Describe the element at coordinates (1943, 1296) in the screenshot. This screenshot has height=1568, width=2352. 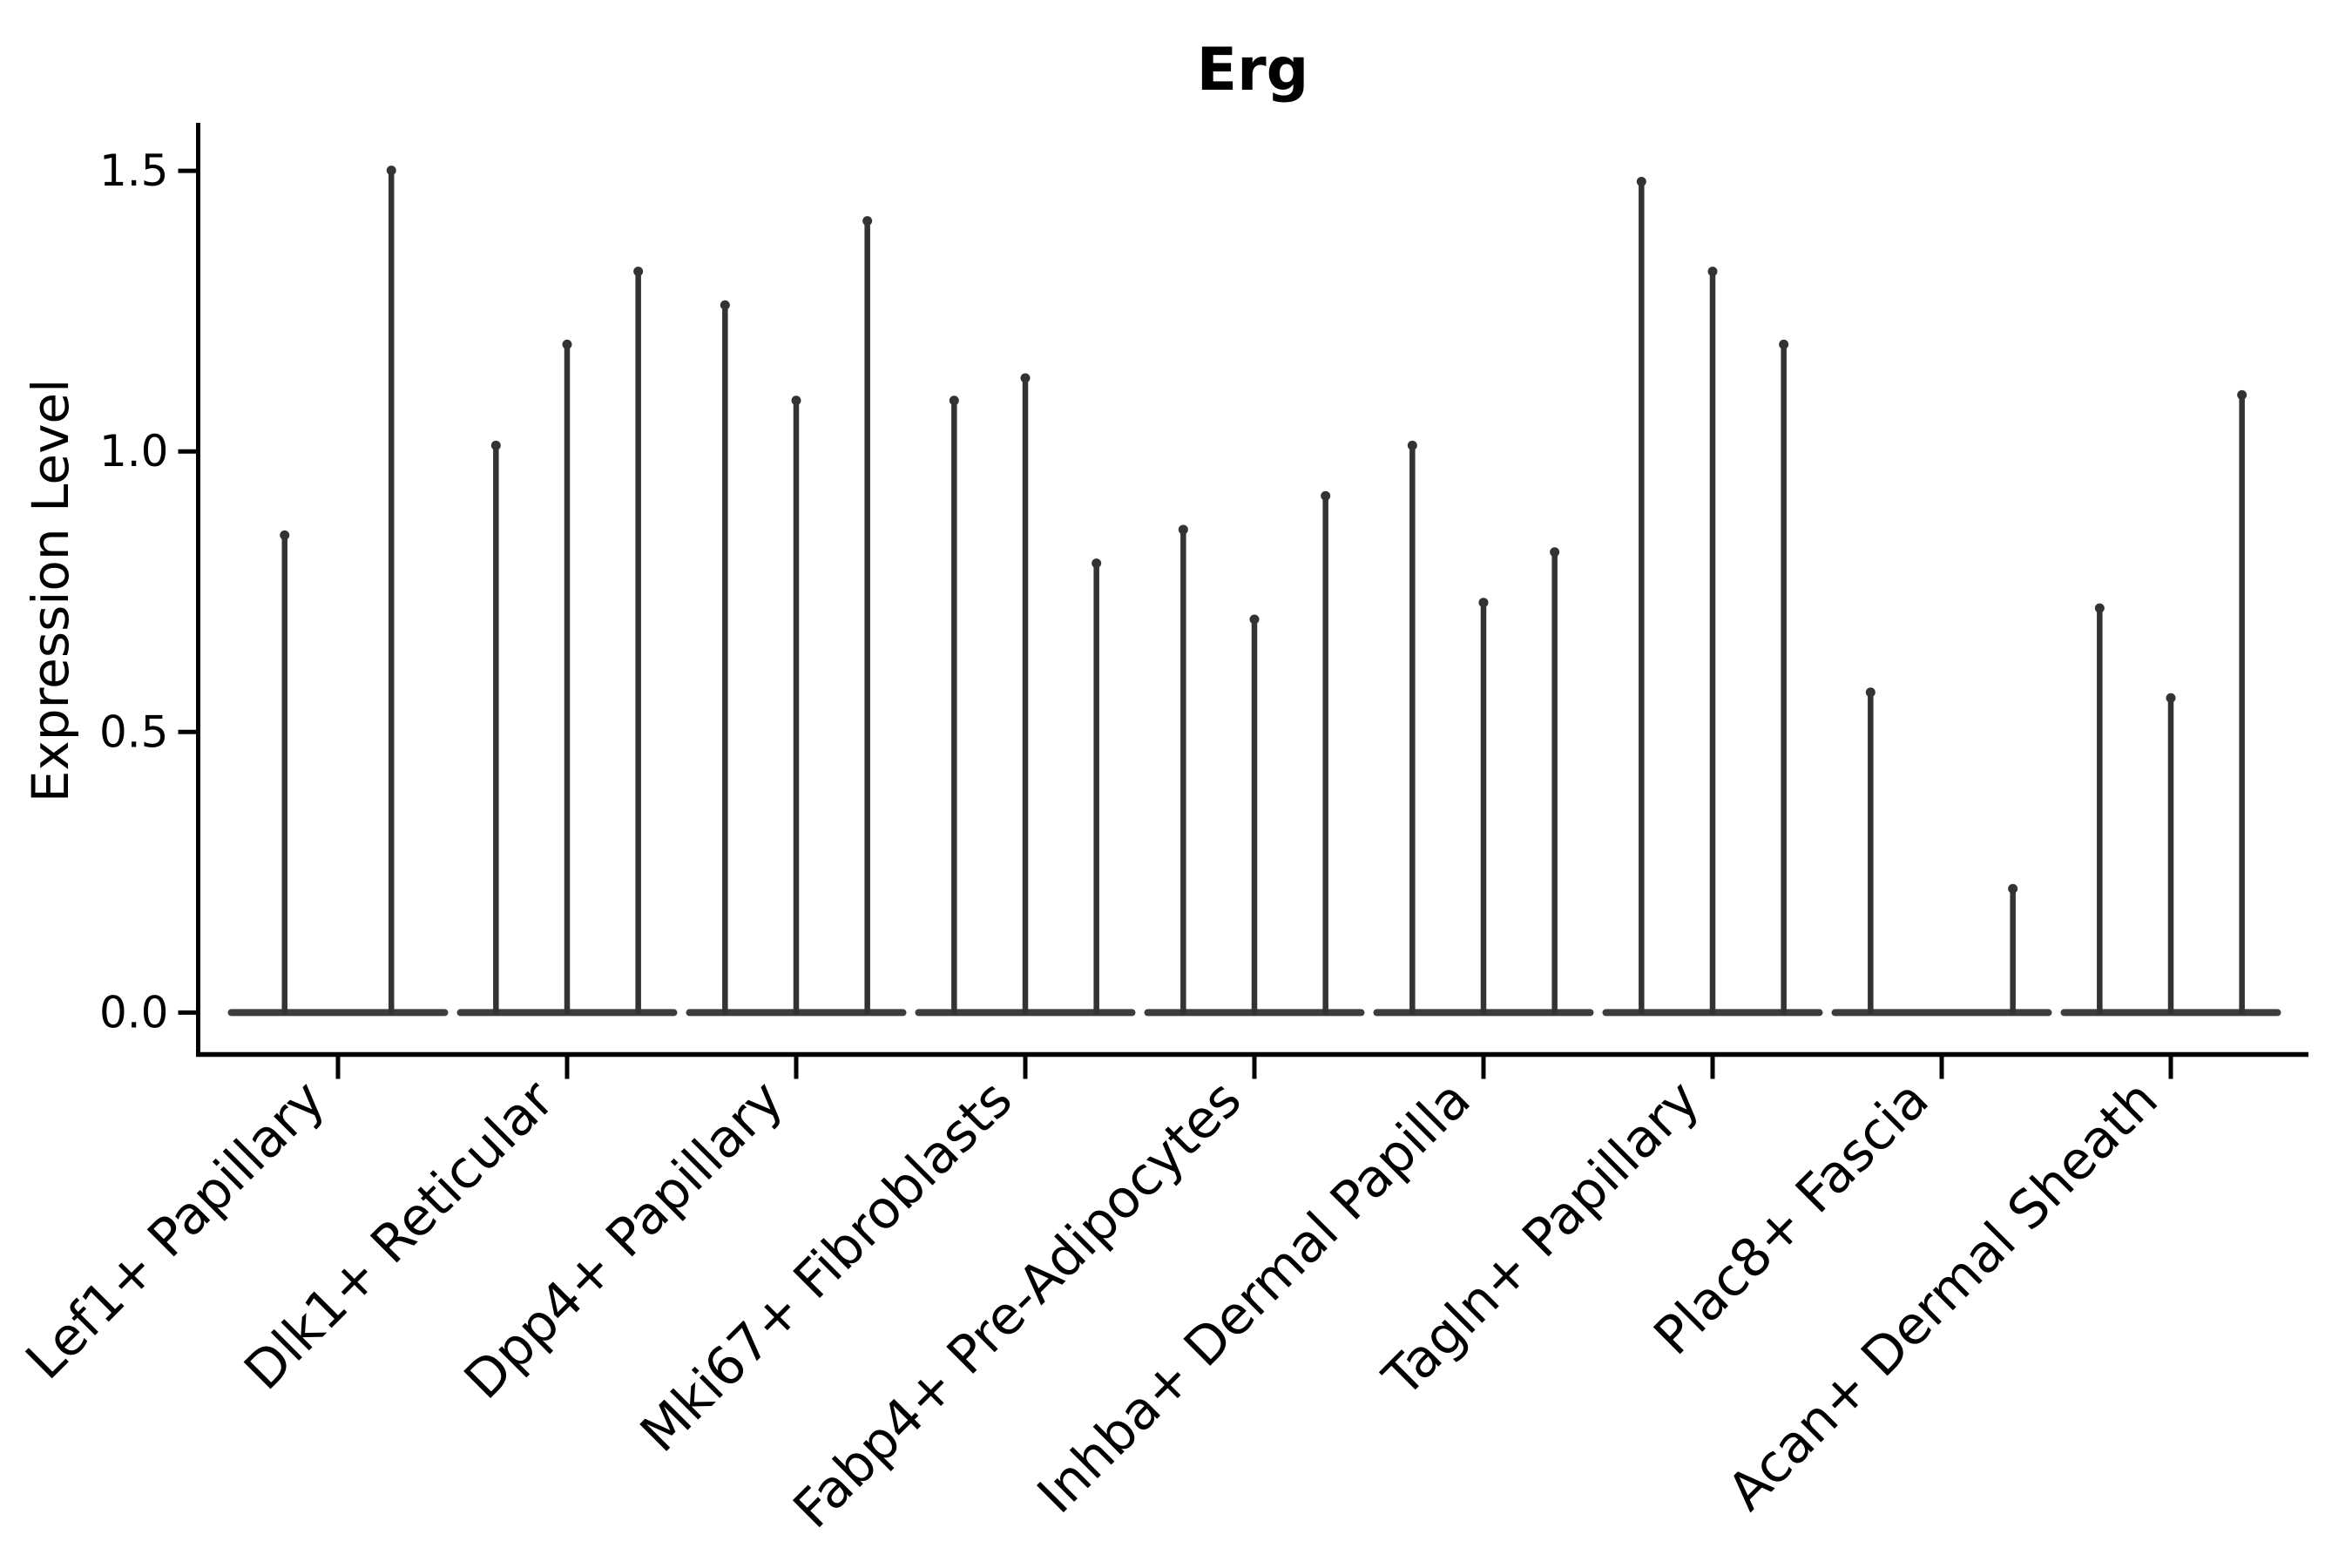
I see `x-tick-label: Acan+ Dermal Sheath` at that location.